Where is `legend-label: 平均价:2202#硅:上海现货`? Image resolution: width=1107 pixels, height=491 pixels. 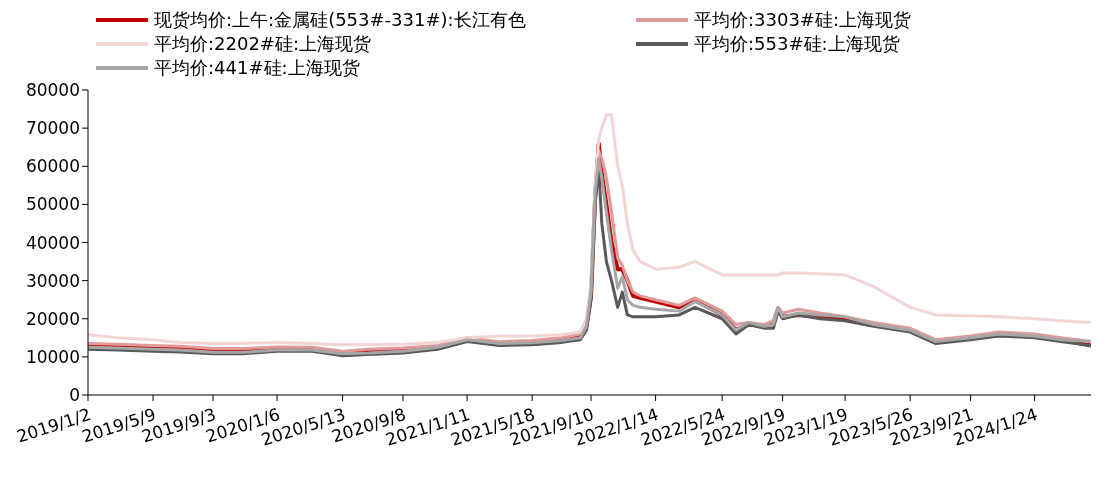
legend-label: 平均价:2202#硅:上海现货 is located at coordinates (263, 44).